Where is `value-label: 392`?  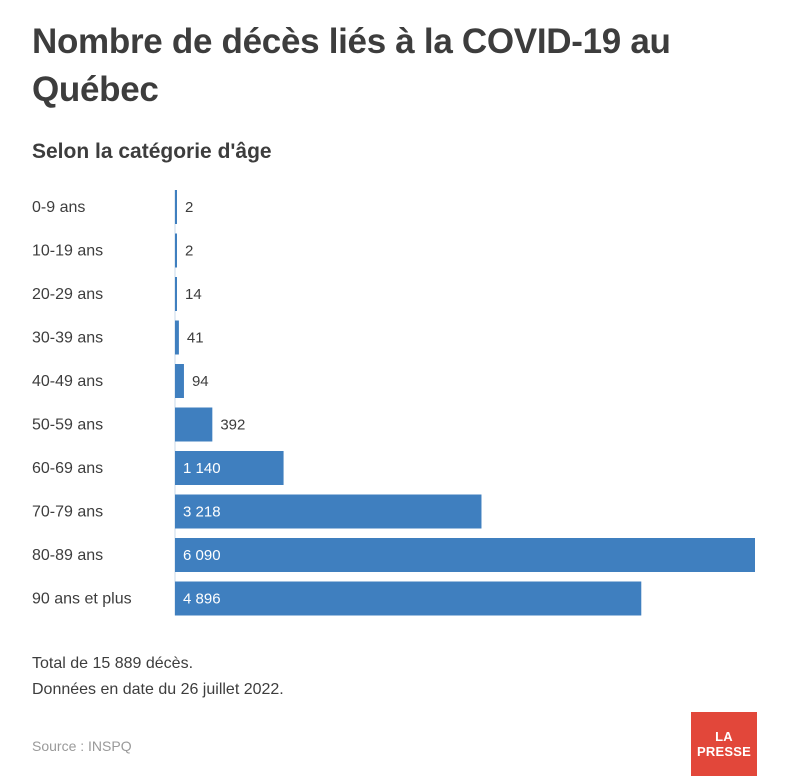 value-label: 392 is located at coordinates (232, 425).